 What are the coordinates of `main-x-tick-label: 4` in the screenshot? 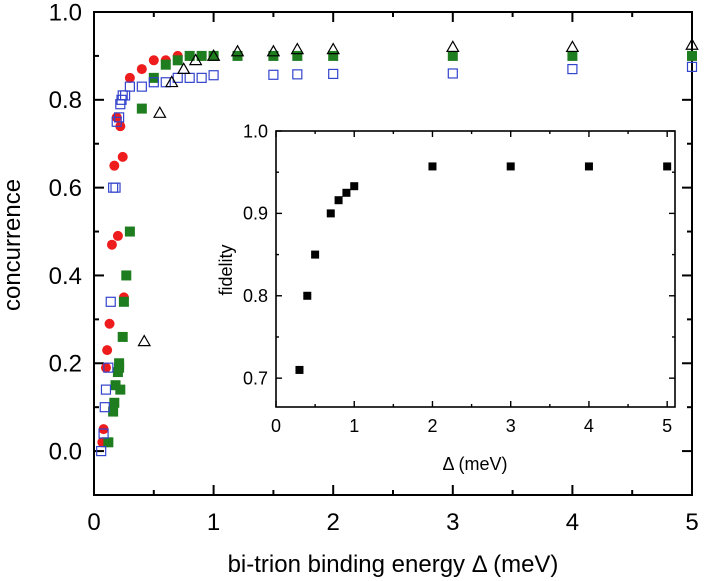 It's located at (572, 522).